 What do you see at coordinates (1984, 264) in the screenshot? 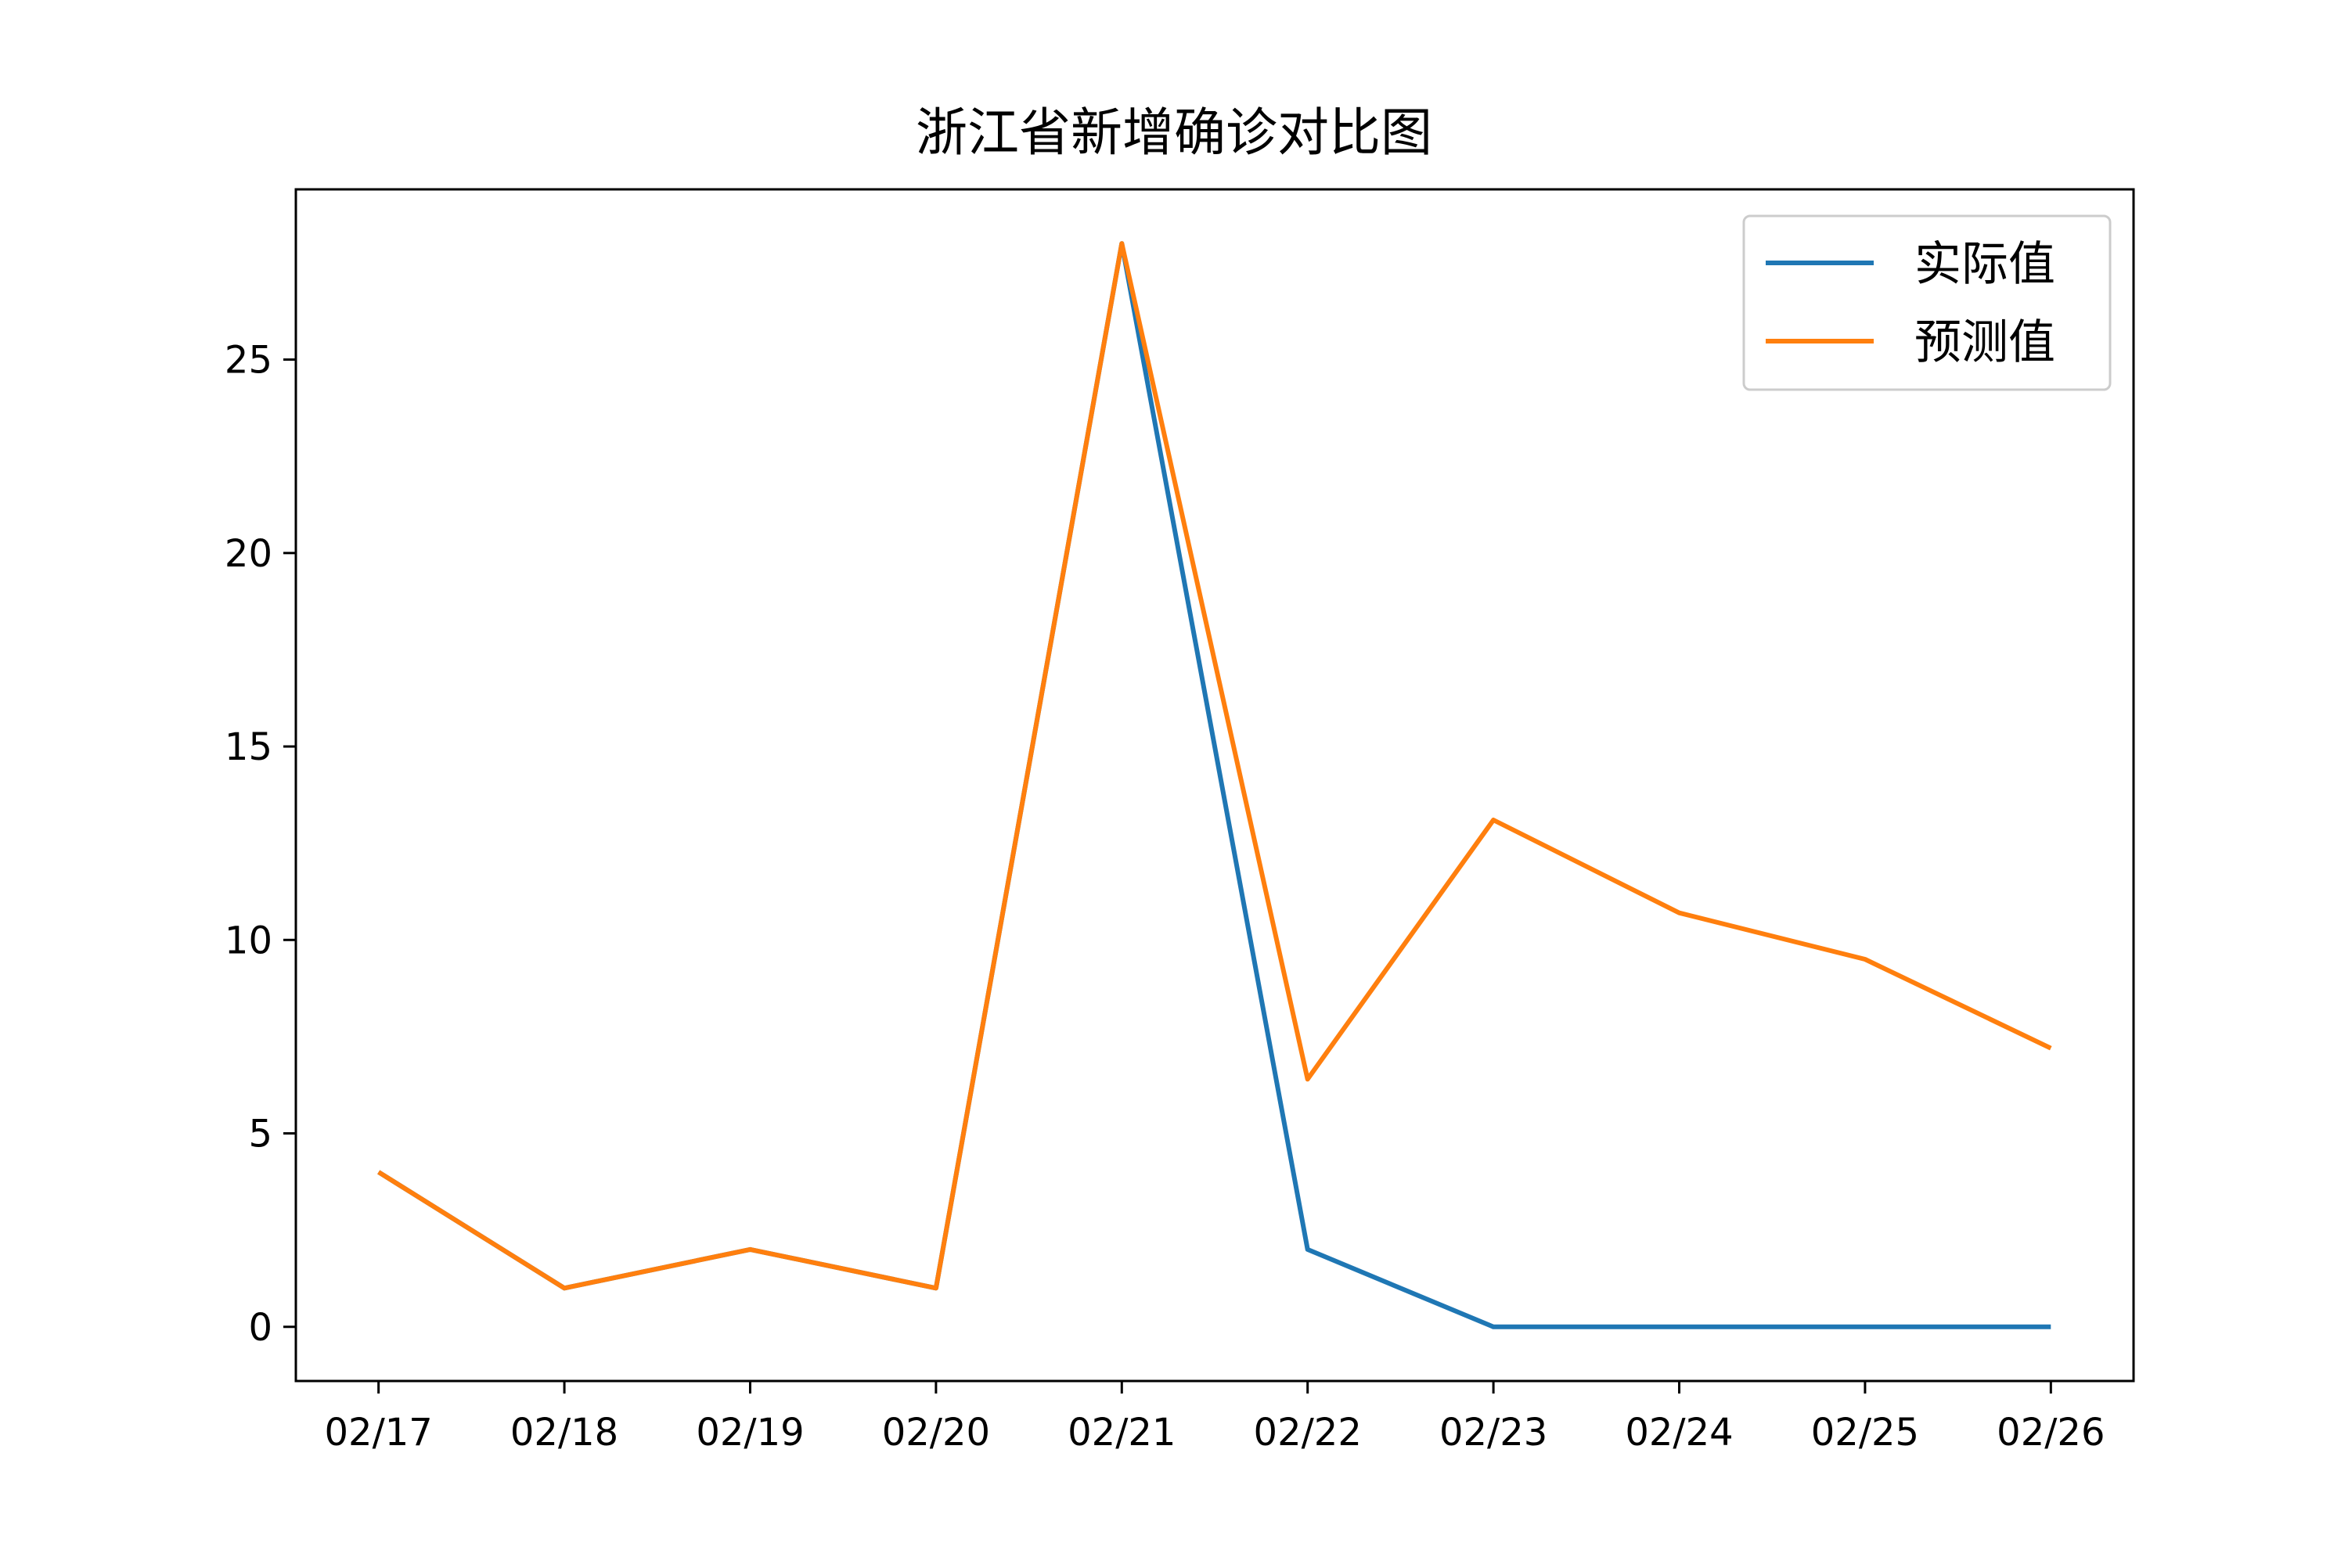
I see `legend-label: 实际值` at bounding box center [1984, 264].